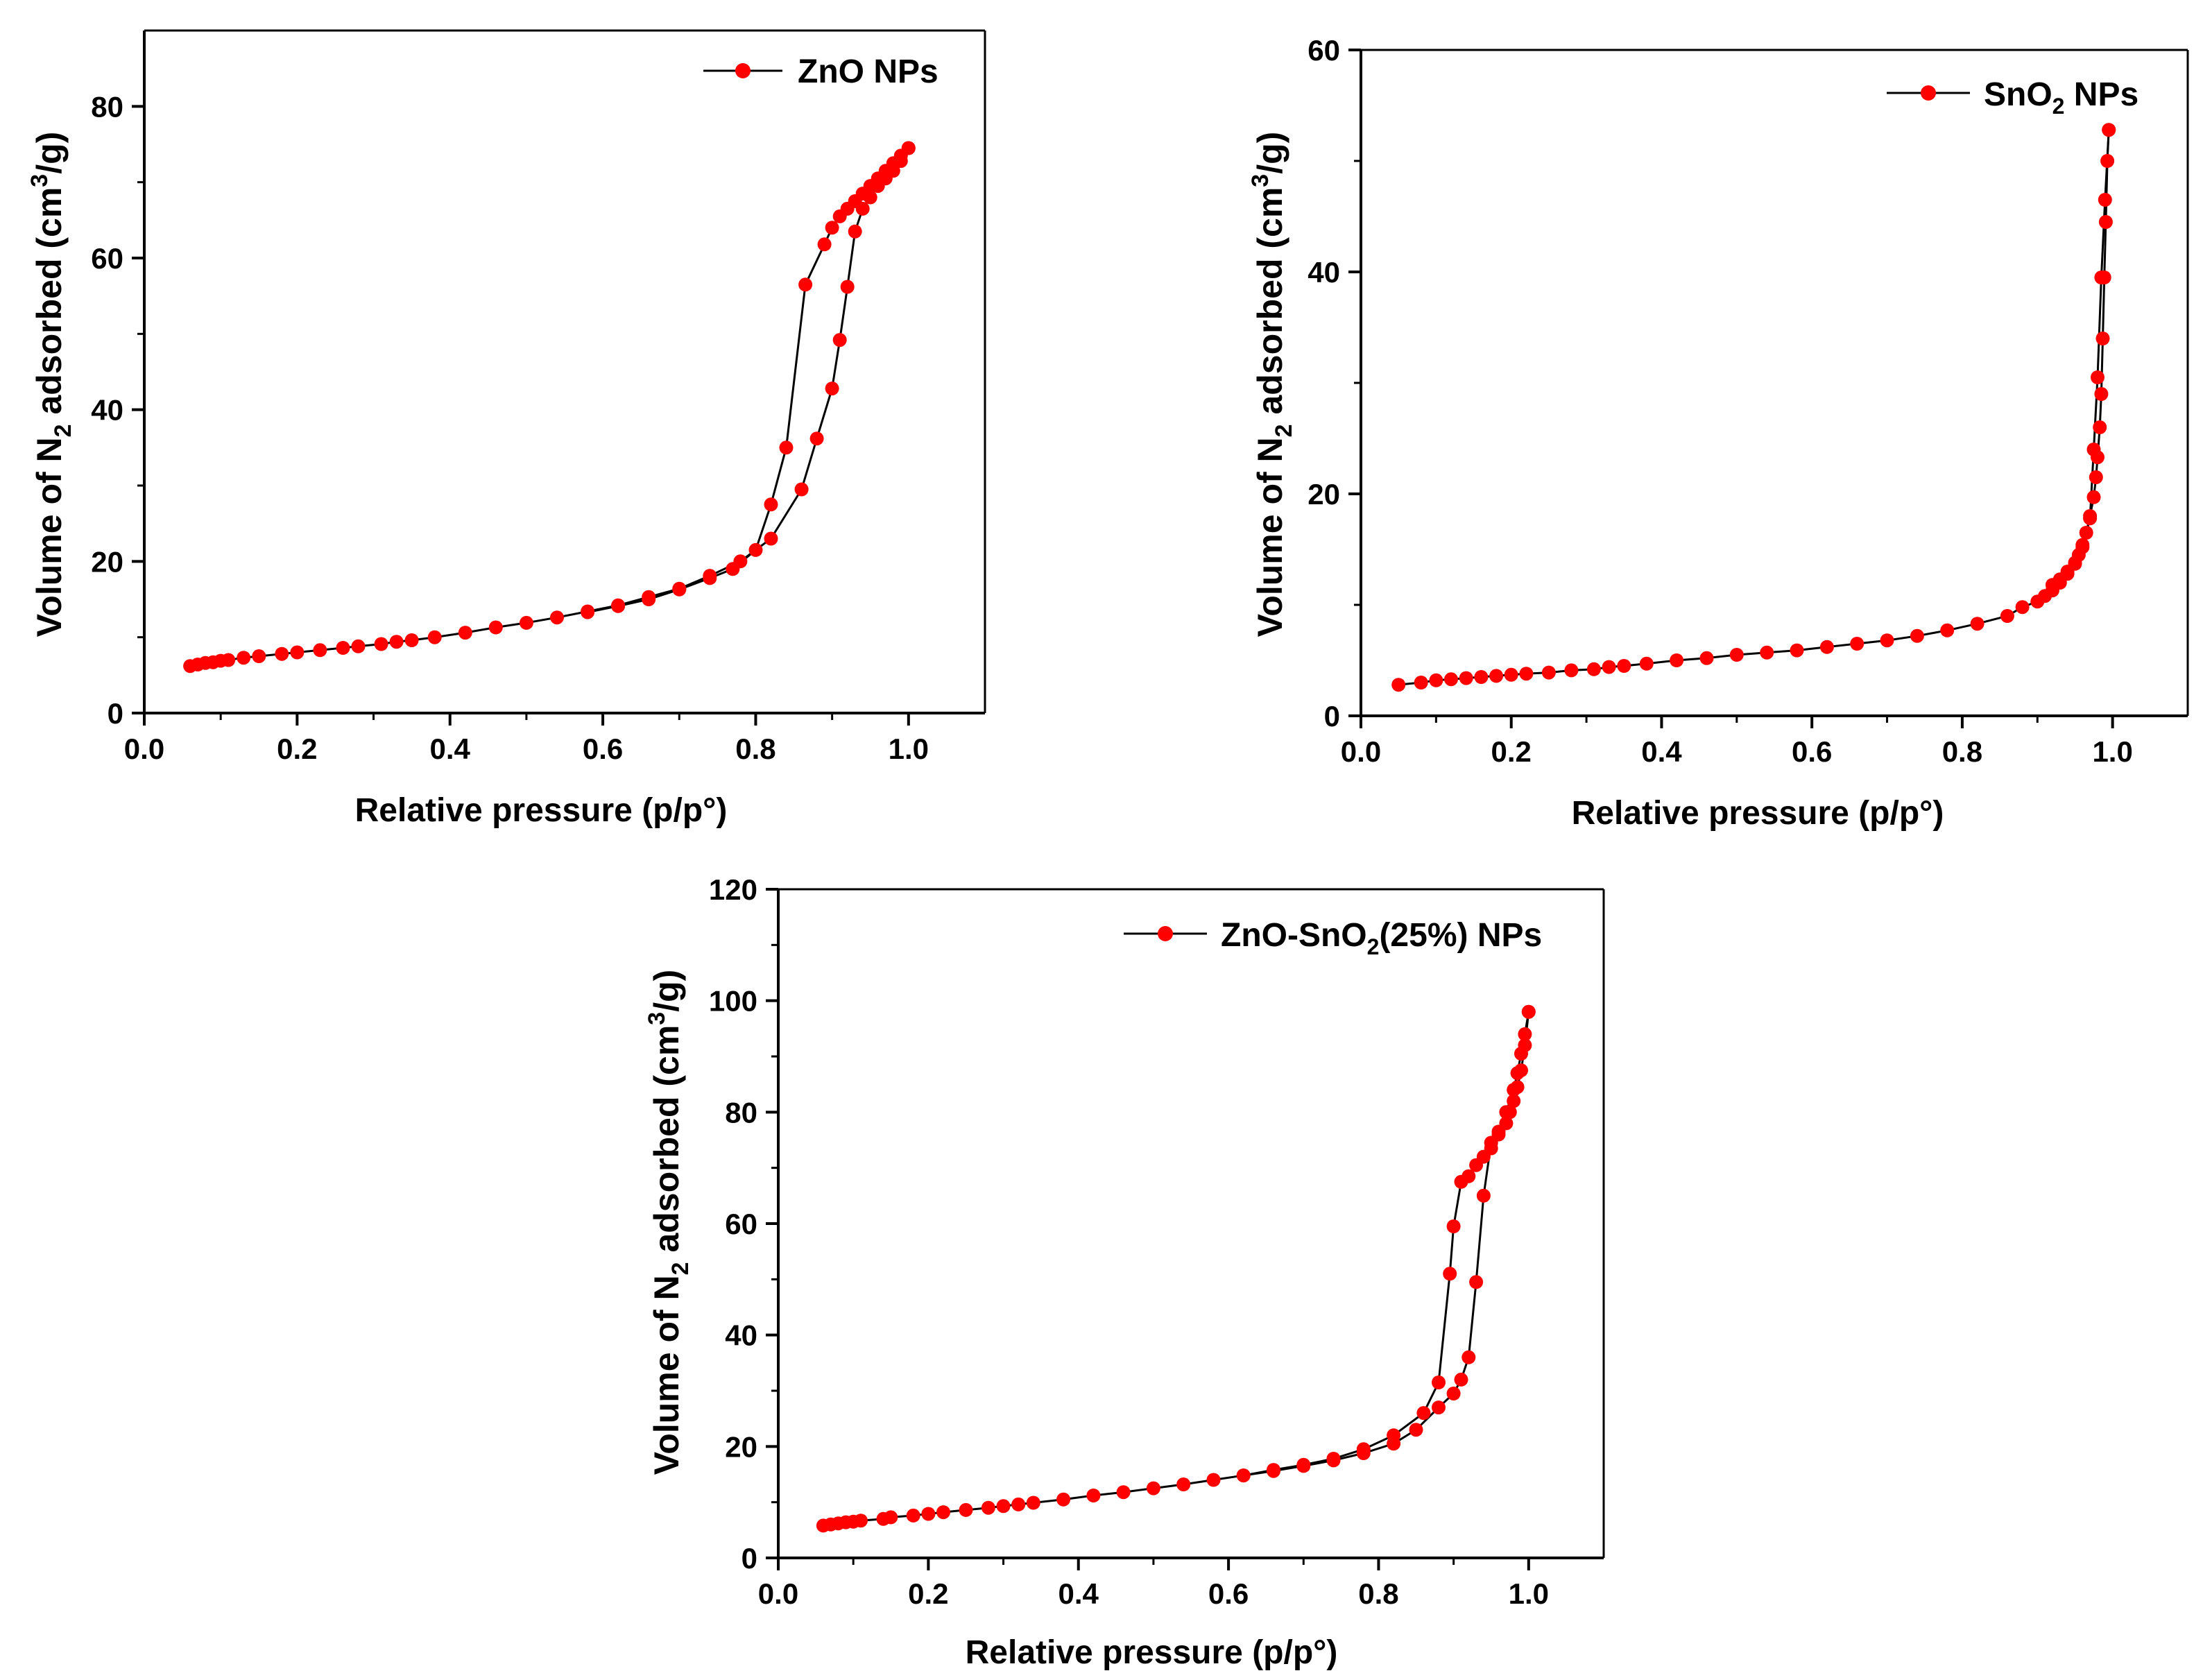 This screenshot has width=2203, height=1680. What do you see at coordinates (909, 748) in the screenshot?
I see `x-tick-label: 1.0` at bounding box center [909, 748].